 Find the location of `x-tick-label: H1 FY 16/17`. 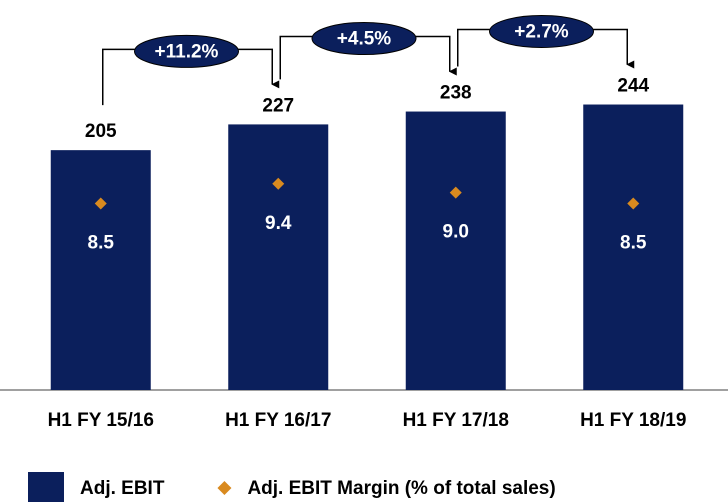

x-tick-label: H1 FY 16/17 is located at coordinates (278, 420).